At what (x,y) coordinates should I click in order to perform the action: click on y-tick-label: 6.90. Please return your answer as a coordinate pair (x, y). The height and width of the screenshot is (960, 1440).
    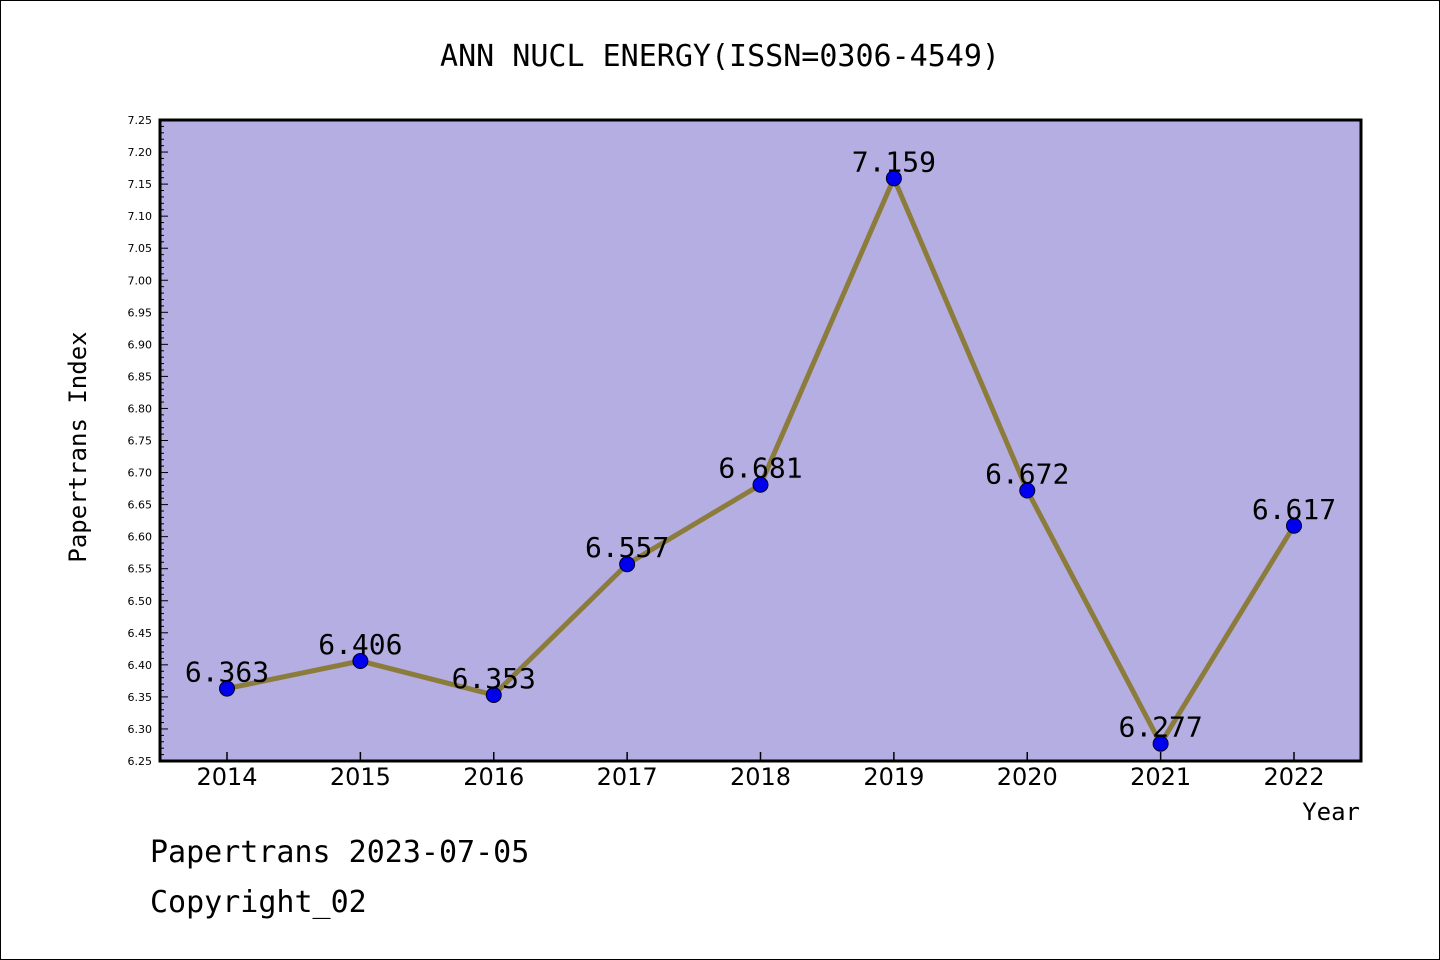
    Looking at the image, I should click on (140, 344).